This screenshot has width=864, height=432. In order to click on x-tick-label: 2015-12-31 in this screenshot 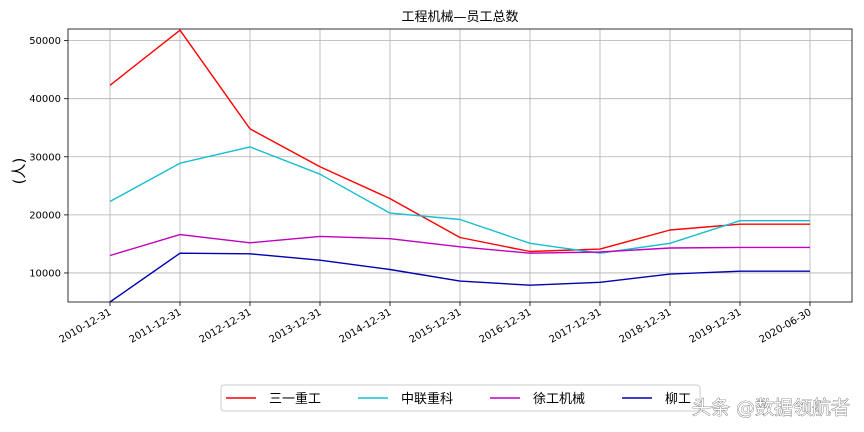, I will do `click(436, 326)`.